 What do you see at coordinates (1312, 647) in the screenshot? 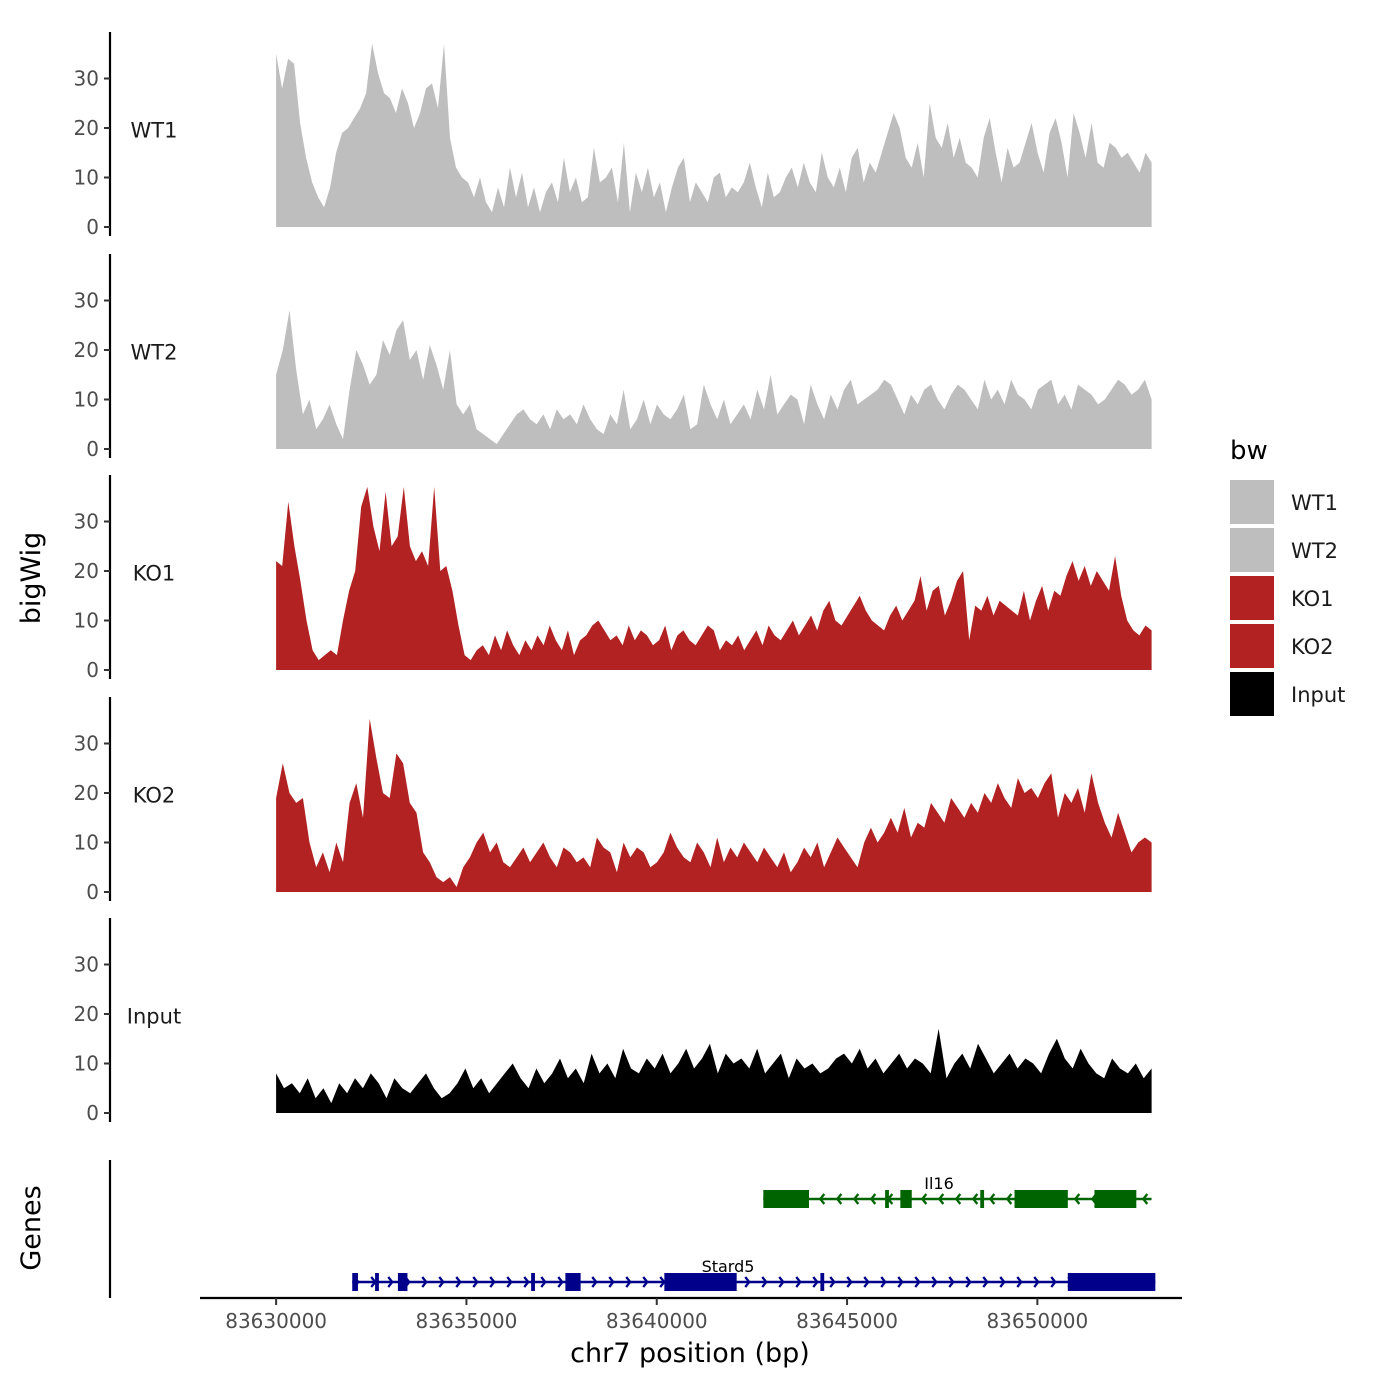
I see `legend-label: KO2` at bounding box center [1312, 647].